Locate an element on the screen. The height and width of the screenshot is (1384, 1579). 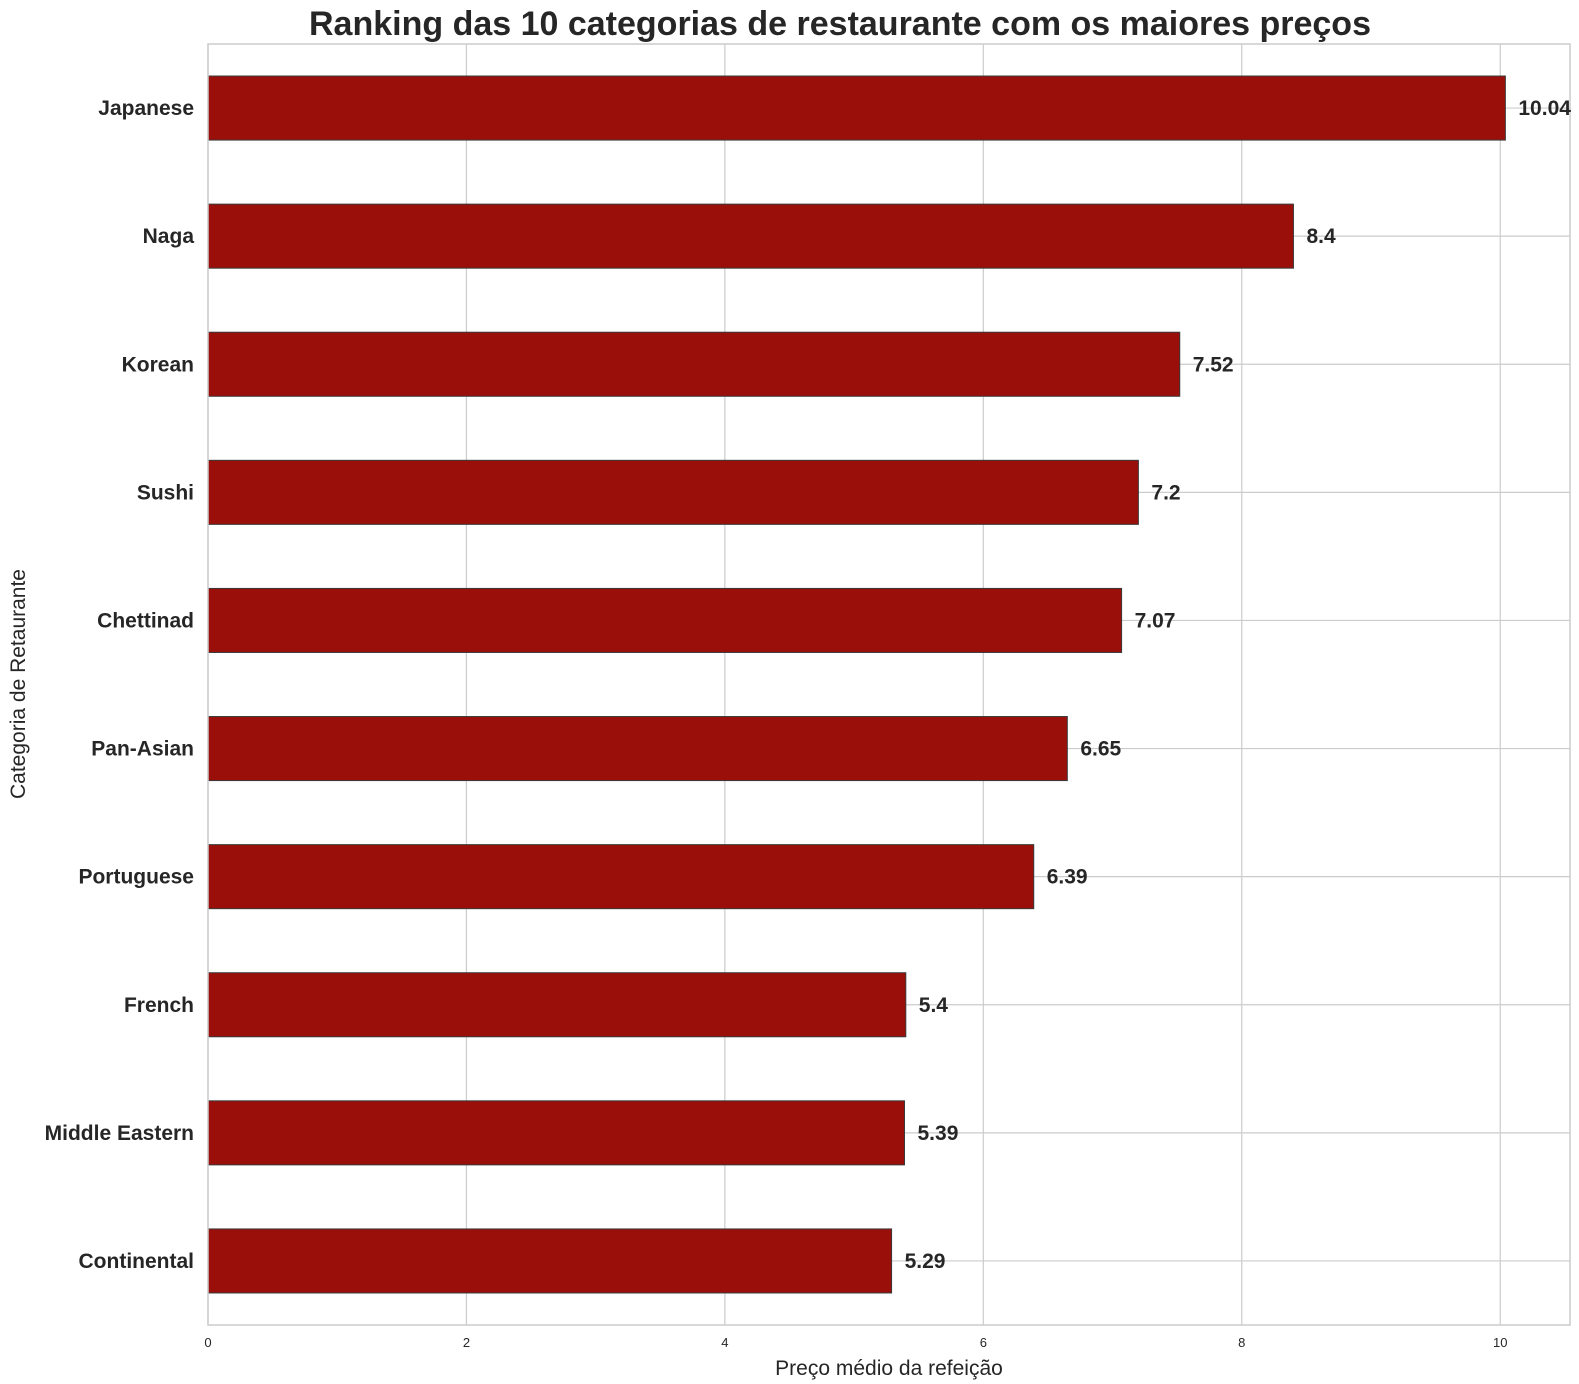
value-label: 7.52 is located at coordinates (1213, 364).